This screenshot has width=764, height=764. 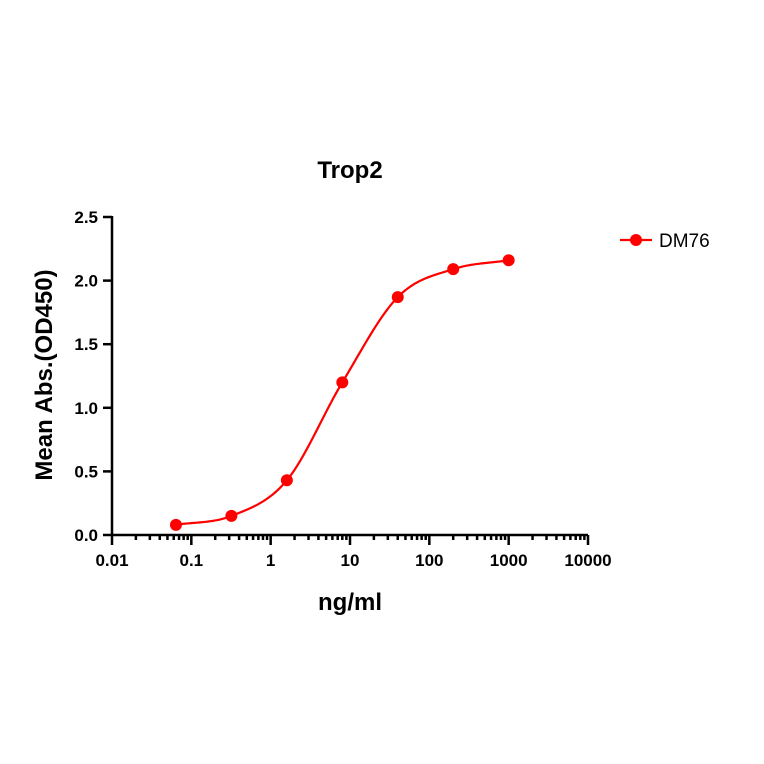 What do you see at coordinates (684, 241) in the screenshot?
I see `legend-label: DM76` at bounding box center [684, 241].